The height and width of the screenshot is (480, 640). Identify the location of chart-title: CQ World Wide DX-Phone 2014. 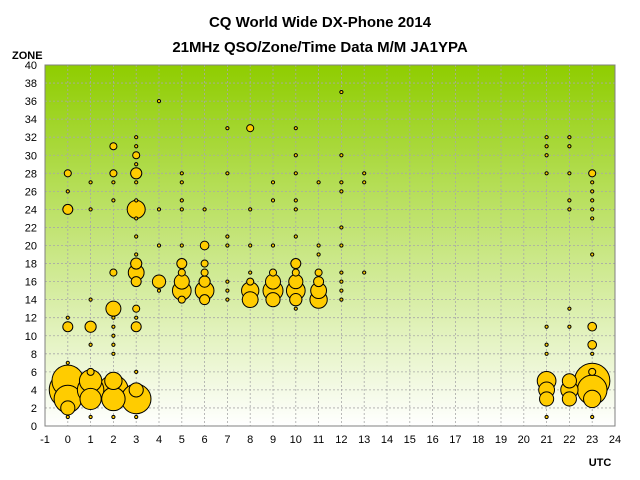
(320, 22).